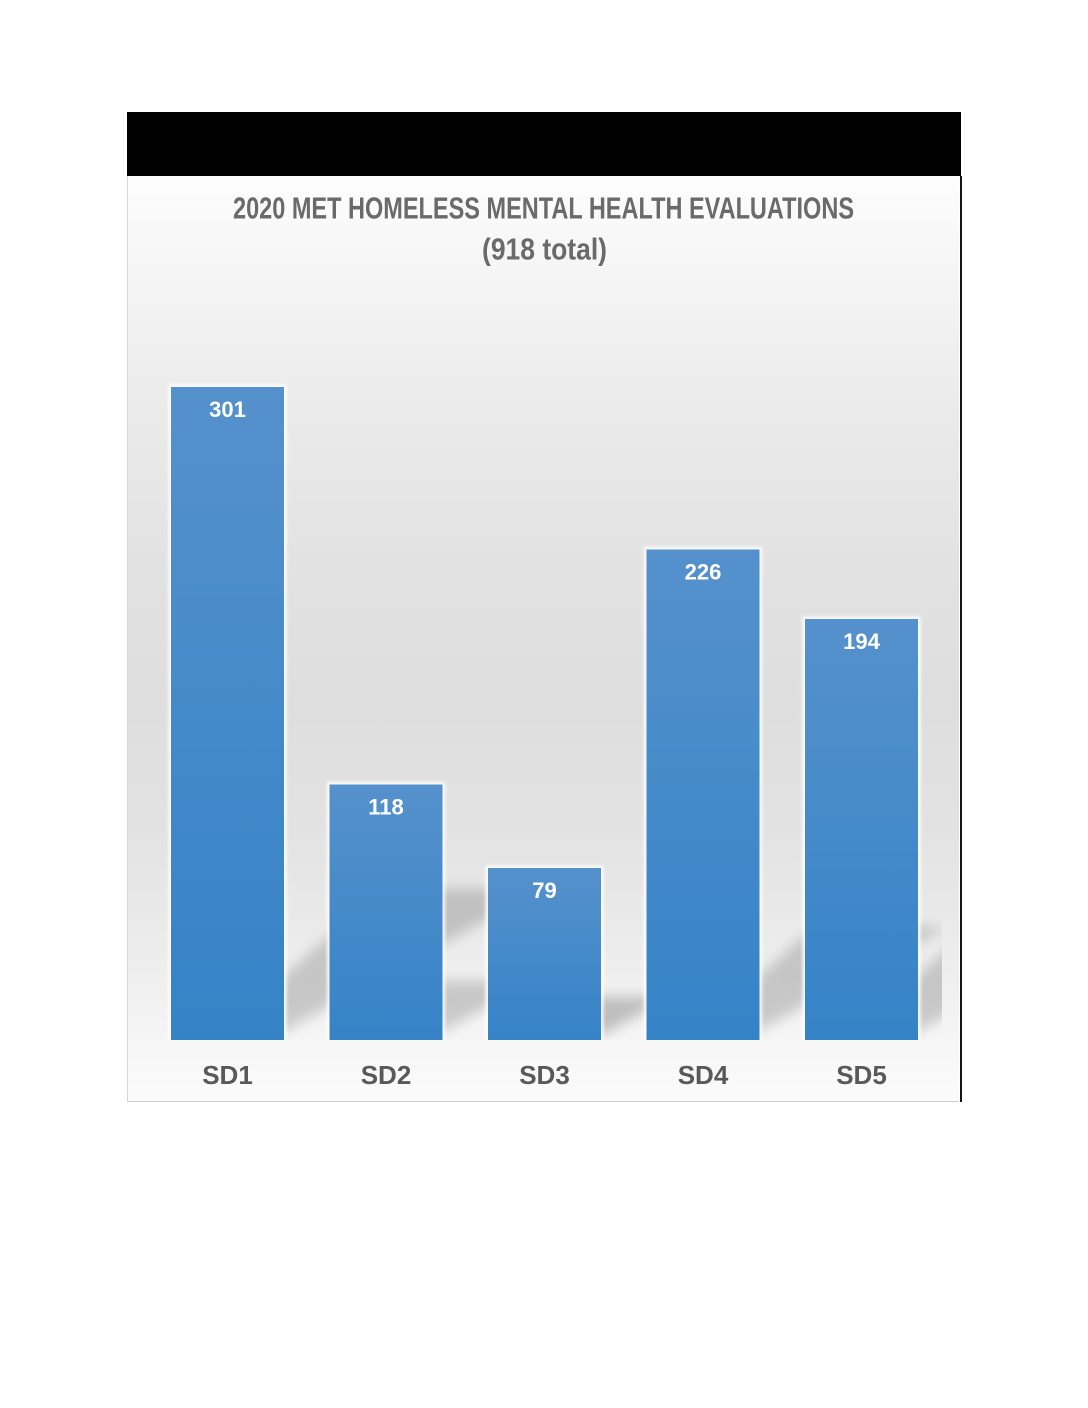  What do you see at coordinates (386, 807) in the screenshot?
I see `svg-text: 118` at bounding box center [386, 807].